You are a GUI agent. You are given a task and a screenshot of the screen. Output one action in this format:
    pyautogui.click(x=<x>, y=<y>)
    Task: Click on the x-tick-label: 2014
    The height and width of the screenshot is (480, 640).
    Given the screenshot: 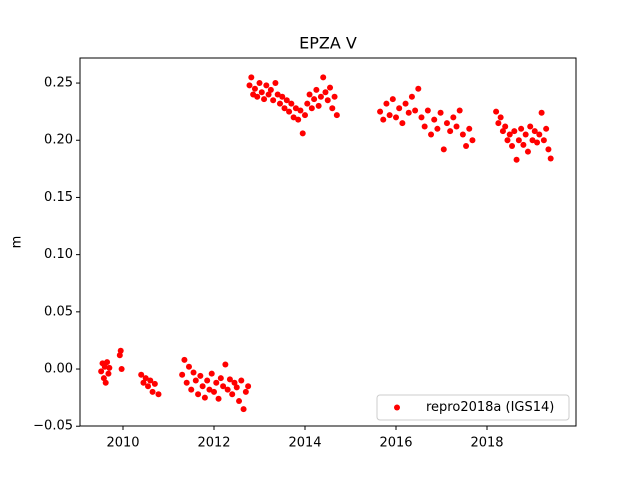 What is the action you would take?
    pyautogui.click(x=304, y=443)
    